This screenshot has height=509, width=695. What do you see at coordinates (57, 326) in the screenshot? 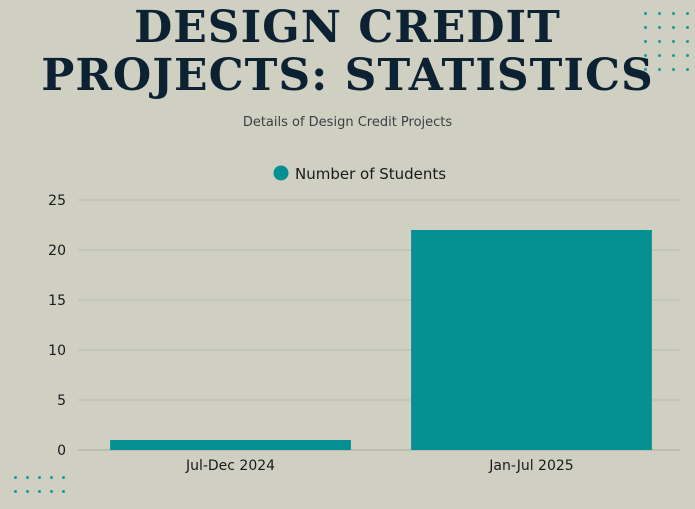
I see `y-axis-ticks: 0 5 10 15 20 25` at bounding box center [57, 326].